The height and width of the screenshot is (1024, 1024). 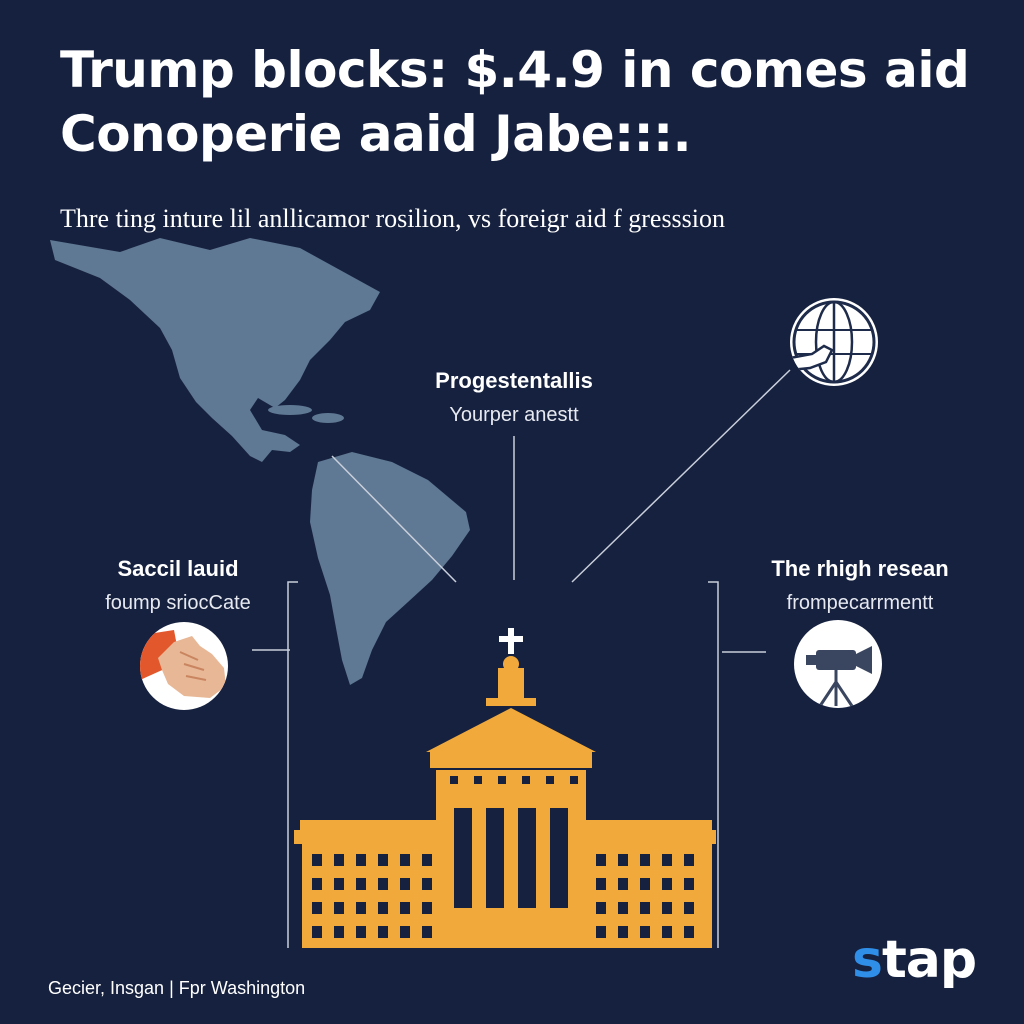 What do you see at coordinates (515, 70) in the screenshot?
I see `headline-line-1: Trump blocks: $.4.9 in comes aid` at bounding box center [515, 70].